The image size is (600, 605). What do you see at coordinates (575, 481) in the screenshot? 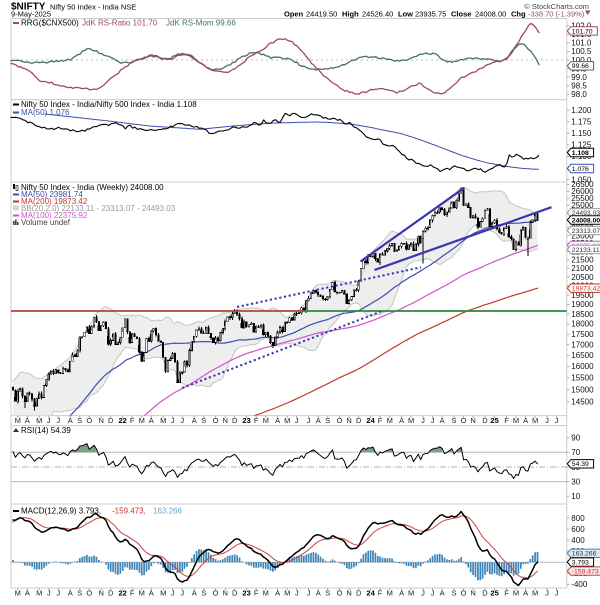
I see `svg-text: 30` at bounding box center [575, 481].